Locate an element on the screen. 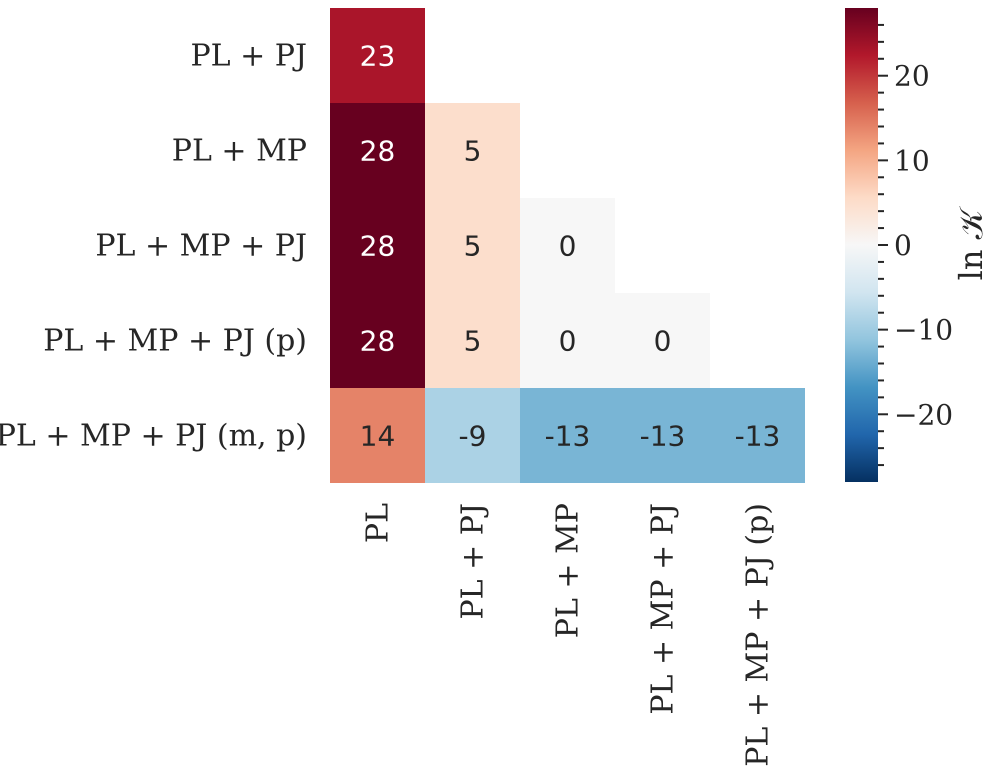 Image resolution: width=996 pixels, height=772 pixels. row-tick-label: PL + MP + PJ is located at coordinates (201, 246).